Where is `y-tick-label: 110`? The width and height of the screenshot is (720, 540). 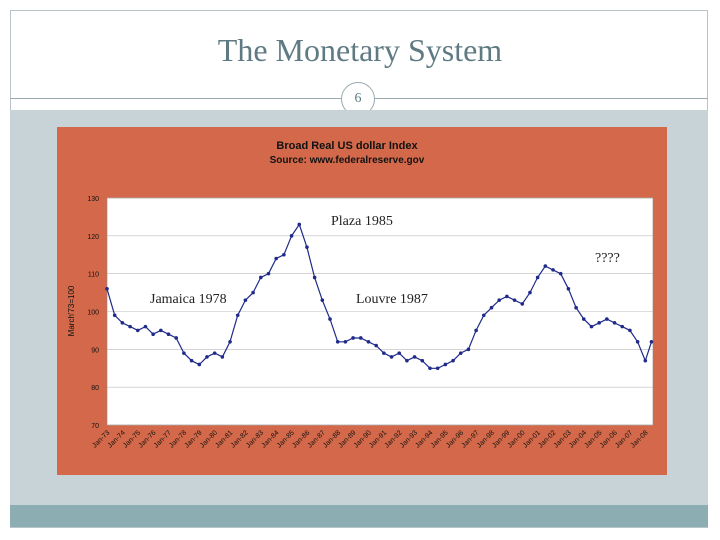
y-tick-label: 110 is located at coordinates (93, 275).